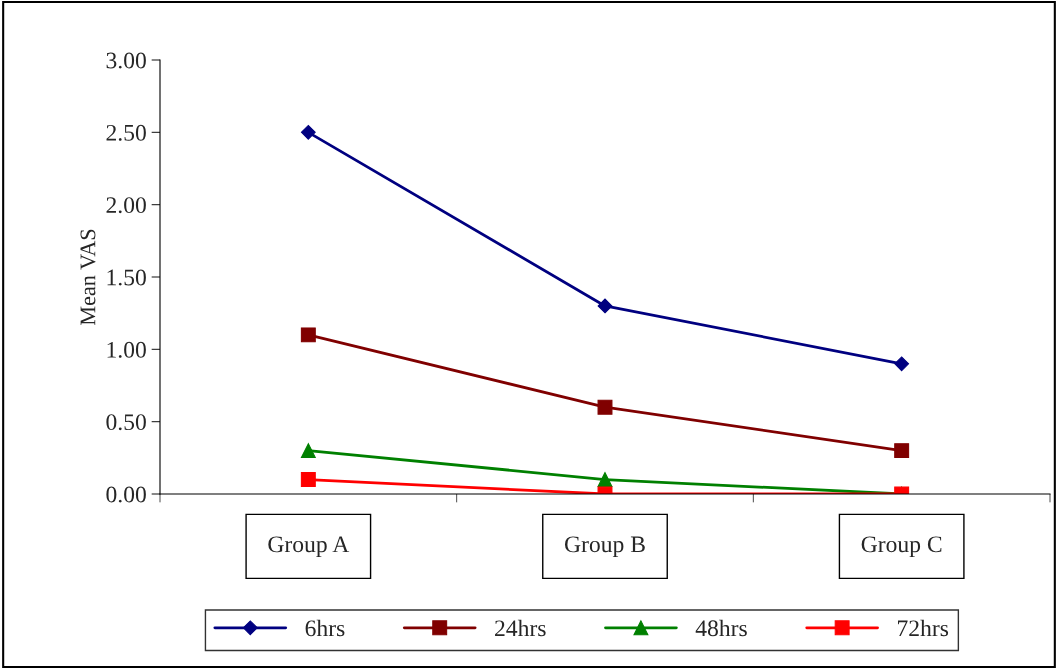 This screenshot has width=1058, height=669. What do you see at coordinates (126, 205) in the screenshot?
I see `y-tick-label: 2.00` at bounding box center [126, 205].